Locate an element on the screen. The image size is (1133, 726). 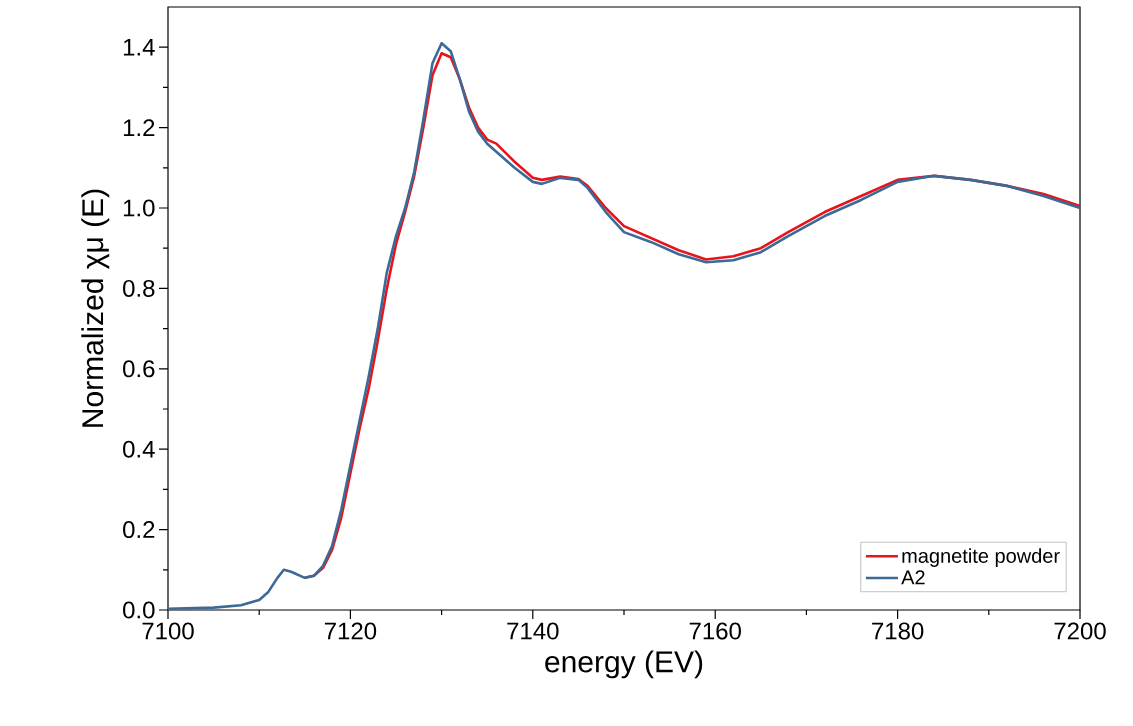
y-axis-title: Normalized χμ (E) is located at coordinates (95, 308).